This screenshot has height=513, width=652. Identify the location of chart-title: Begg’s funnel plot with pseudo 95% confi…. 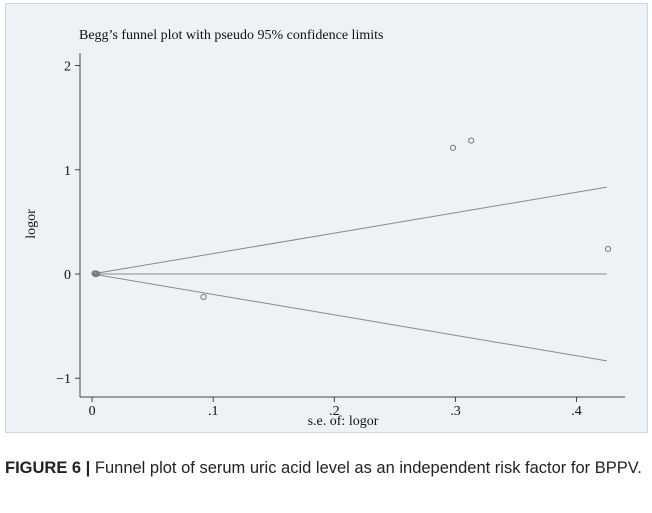
(231, 35).